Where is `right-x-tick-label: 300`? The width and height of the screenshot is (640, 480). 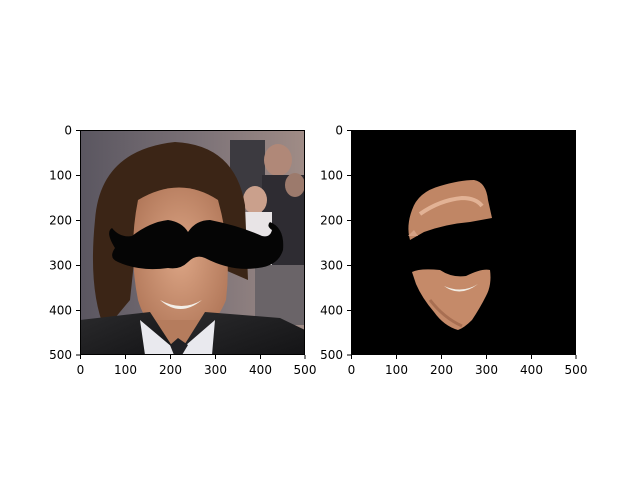
right-x-tick-label: 300 is located at coordinates (486, 370).